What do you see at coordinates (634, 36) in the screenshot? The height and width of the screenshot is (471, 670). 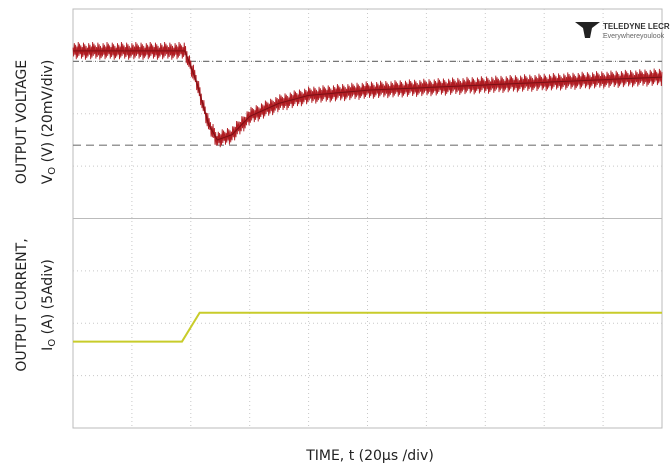 I see `logo-tagline-text: Everywhereyoulook` at bounding box center [634, 36].